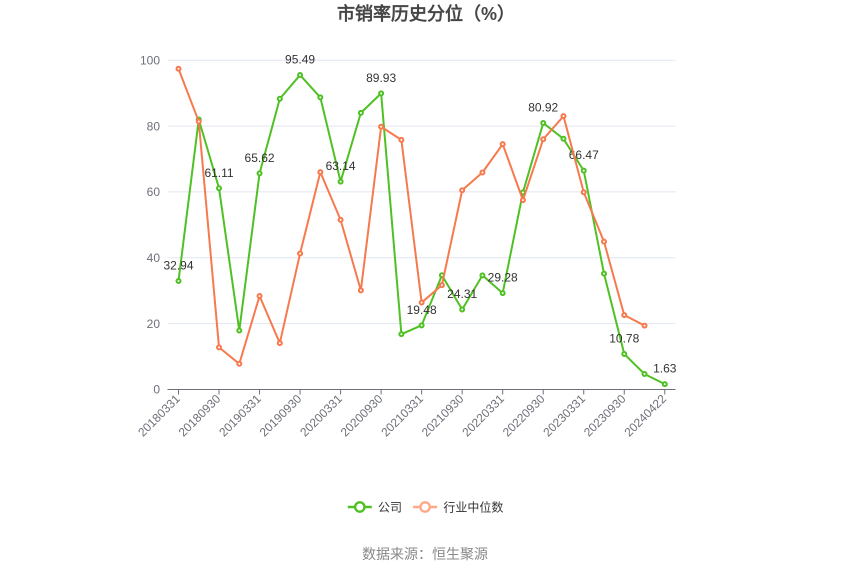 The image size is (850, 575). Describe the element at coordinates (443, 415) in the screenshot. I see `svg-text: 20210930` at that location.